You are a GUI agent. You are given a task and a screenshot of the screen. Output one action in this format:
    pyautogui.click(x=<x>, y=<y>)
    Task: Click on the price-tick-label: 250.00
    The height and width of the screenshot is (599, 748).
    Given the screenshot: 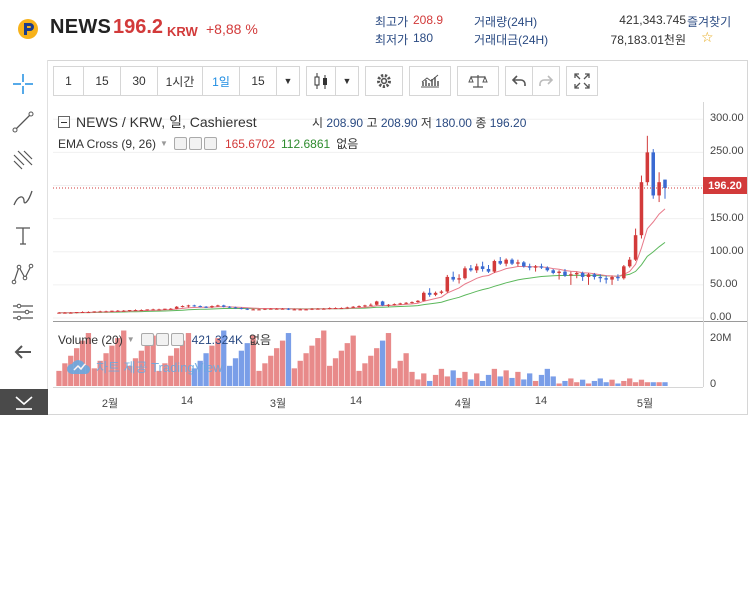 What is the action you would take?
    pyautogui.click(x=727, y=151)
    